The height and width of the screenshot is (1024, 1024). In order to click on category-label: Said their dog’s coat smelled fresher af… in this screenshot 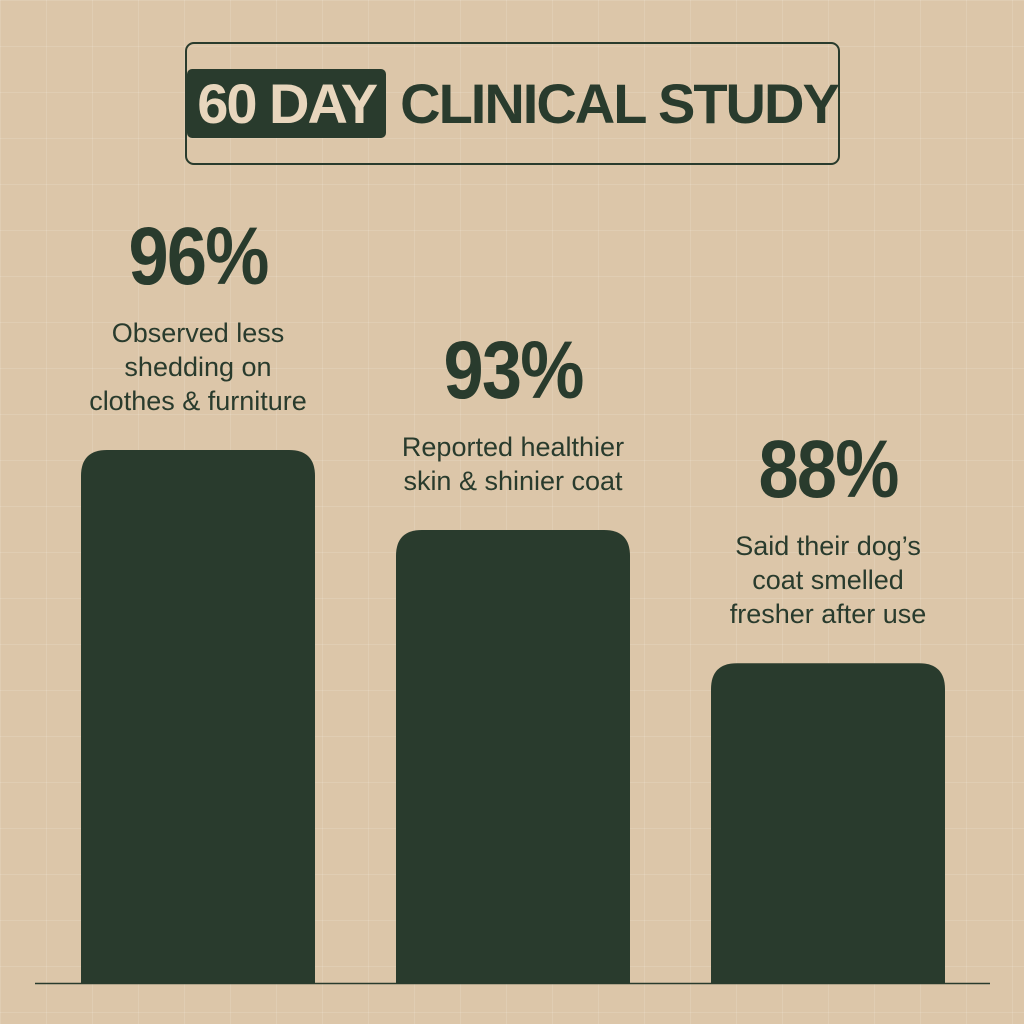, I will do `click(828, 580)`.